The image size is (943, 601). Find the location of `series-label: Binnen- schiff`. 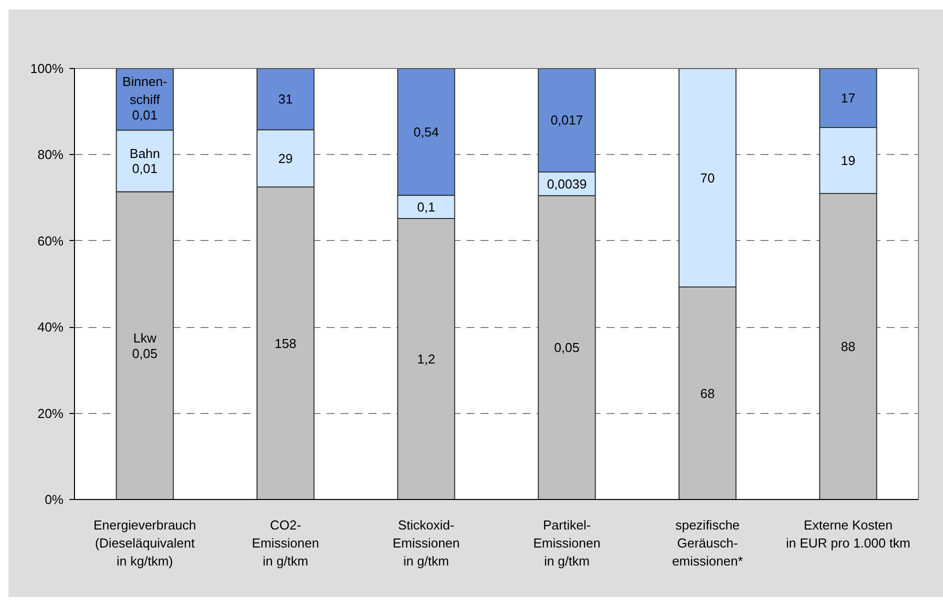

series-label: Binnen- schiff is located at coordinates (145, 91).